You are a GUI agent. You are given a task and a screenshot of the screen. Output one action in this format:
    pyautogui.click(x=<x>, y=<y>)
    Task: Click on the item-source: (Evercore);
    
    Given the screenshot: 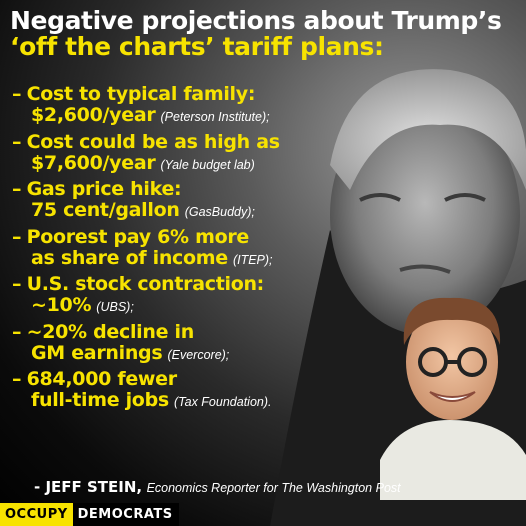 What is the action you would take?
    pyautogui.click(x=198, y=354)
    